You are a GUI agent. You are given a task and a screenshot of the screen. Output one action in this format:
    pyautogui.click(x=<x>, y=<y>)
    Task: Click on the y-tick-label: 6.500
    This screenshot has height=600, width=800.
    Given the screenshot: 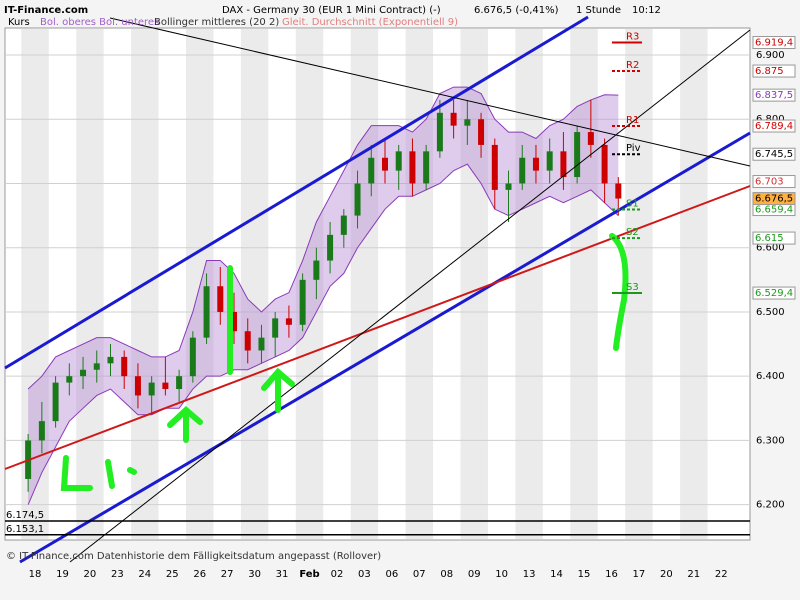 What is the action you would take?
    pyautogui.click(x=770, y=312)
    